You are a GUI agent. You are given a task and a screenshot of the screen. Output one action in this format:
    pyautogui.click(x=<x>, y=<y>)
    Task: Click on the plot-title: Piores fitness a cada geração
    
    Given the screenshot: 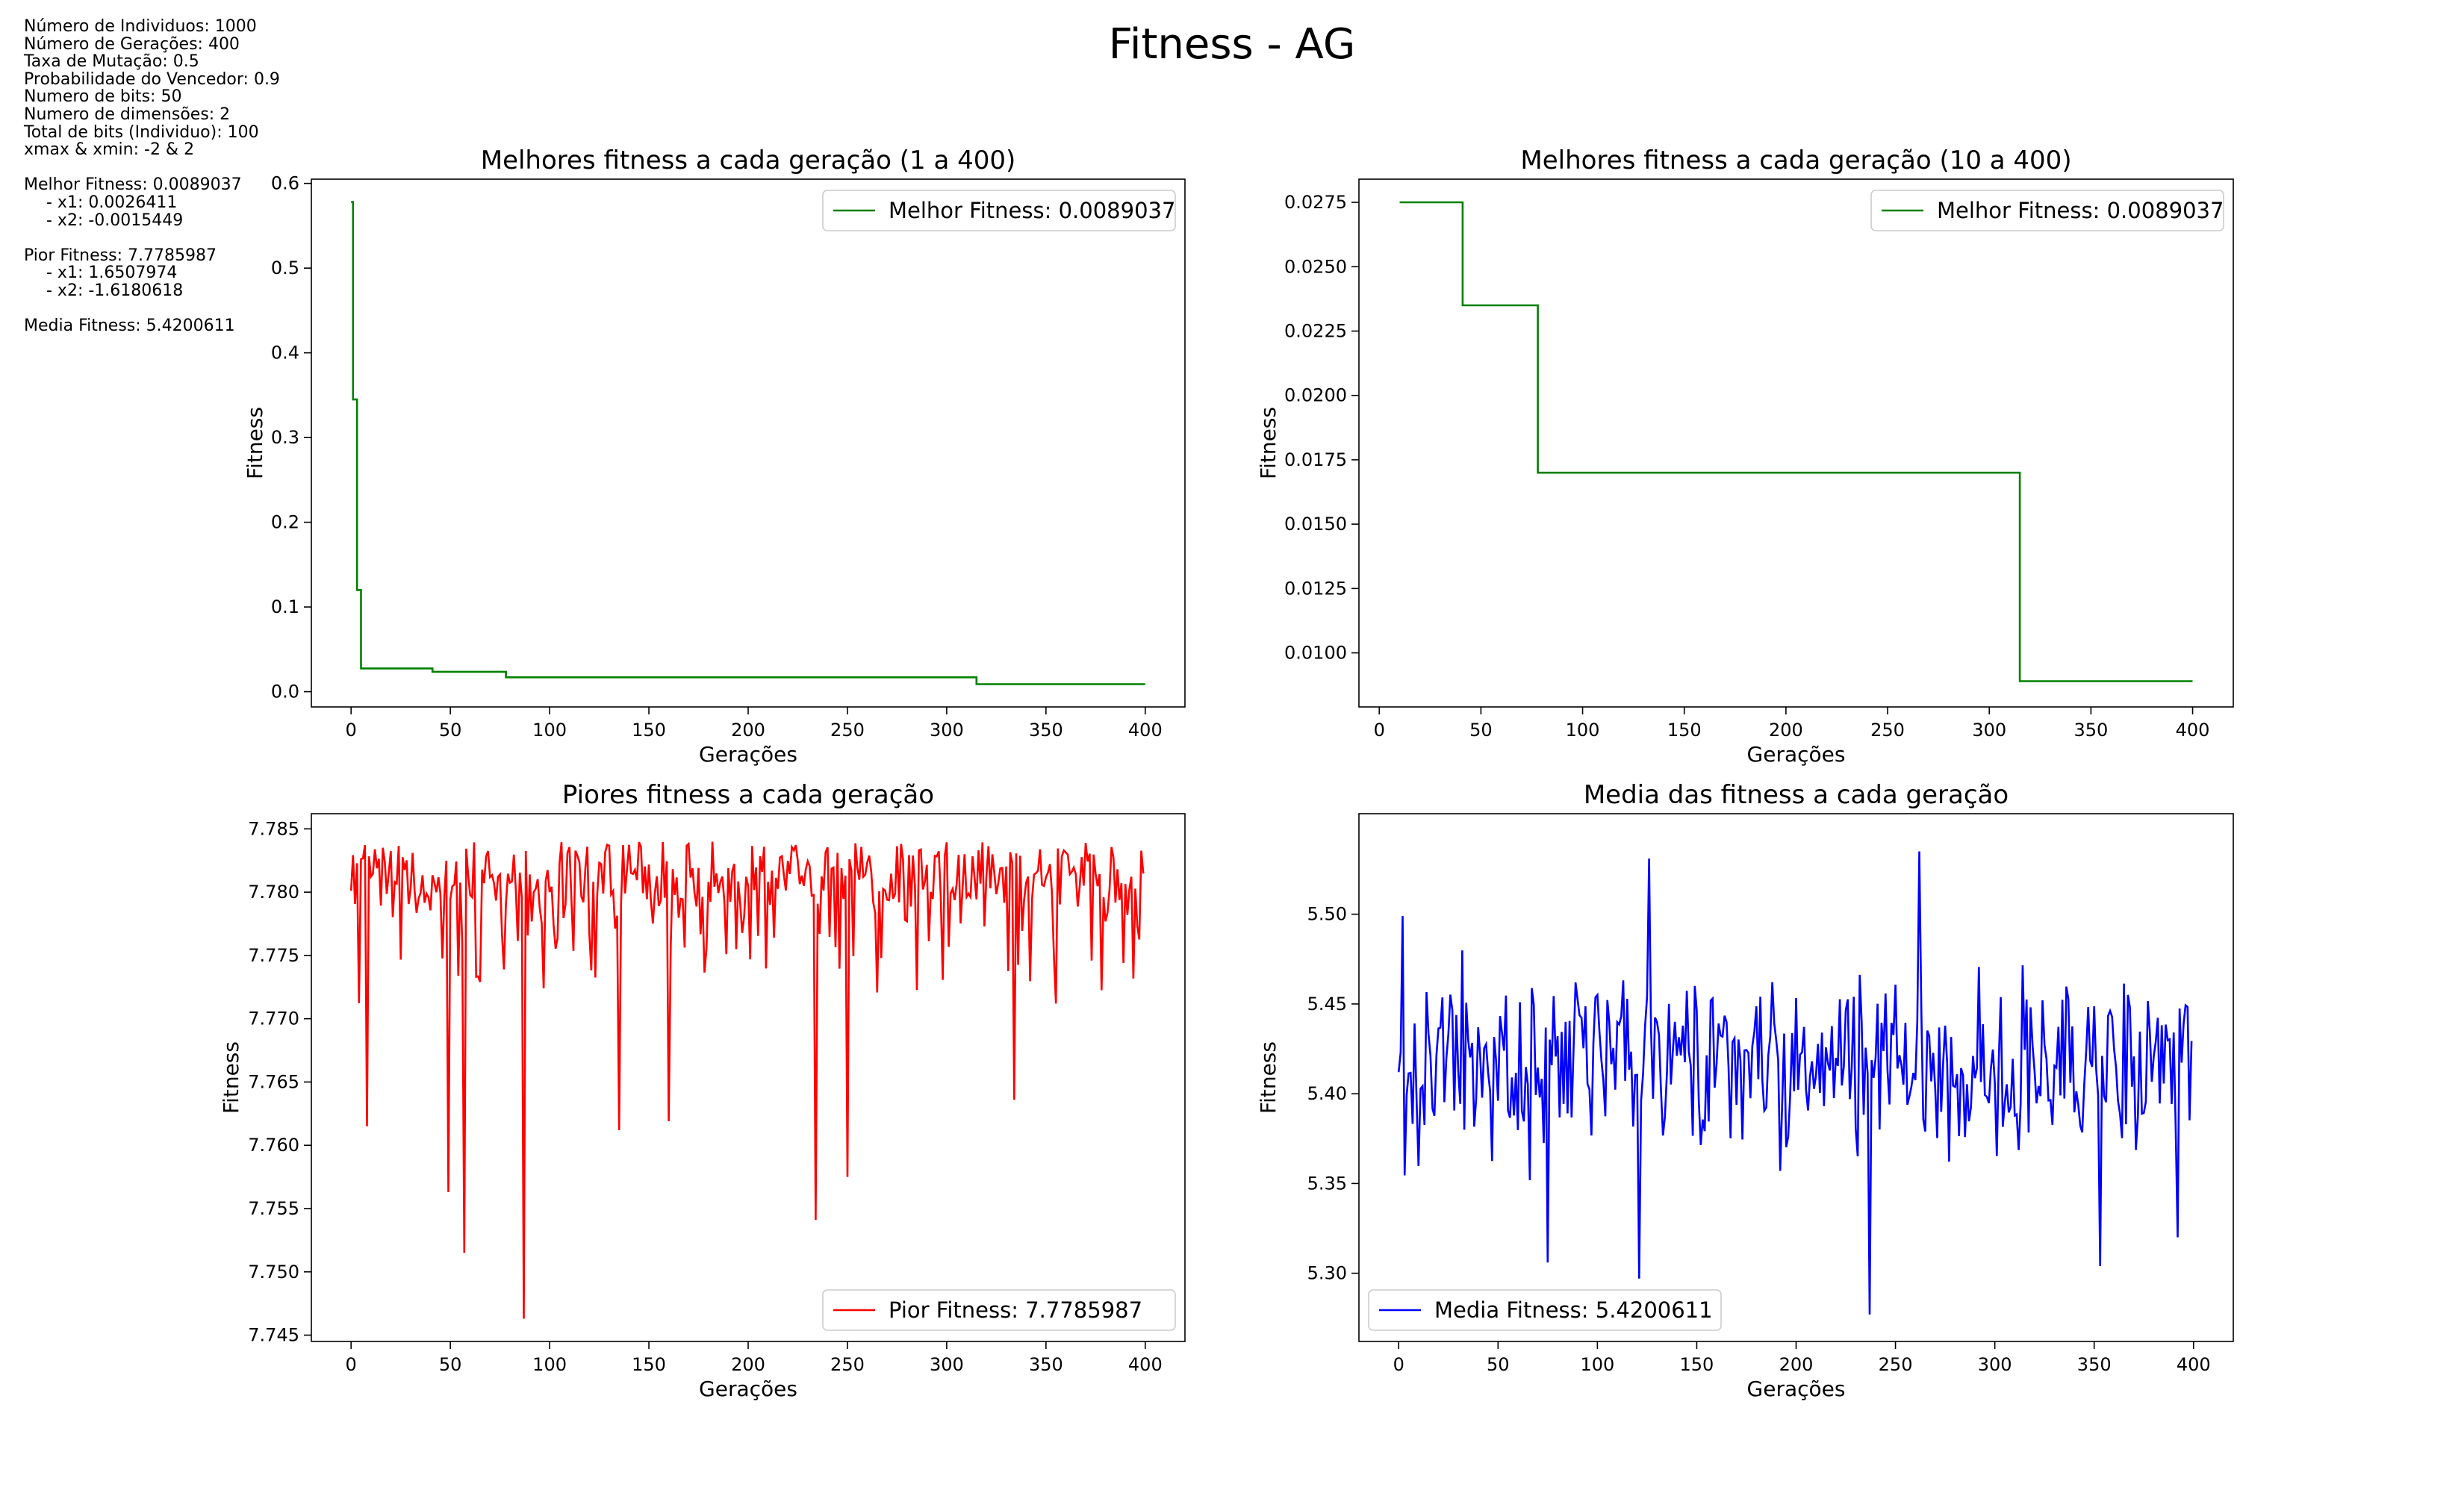 What is the action you would take?
    pyautogui.click(x=748, y=795)
    